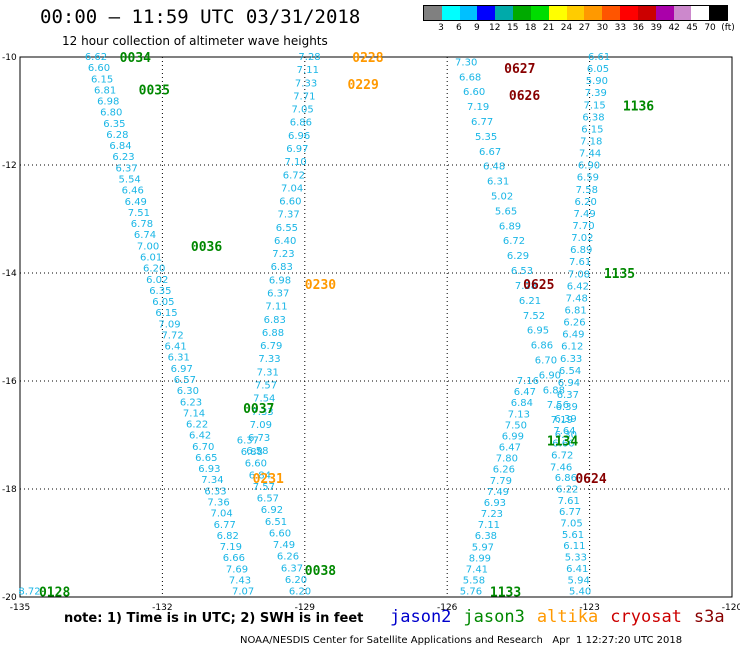  I want to click on wave-height-value: 5.97, so click(483, 547).